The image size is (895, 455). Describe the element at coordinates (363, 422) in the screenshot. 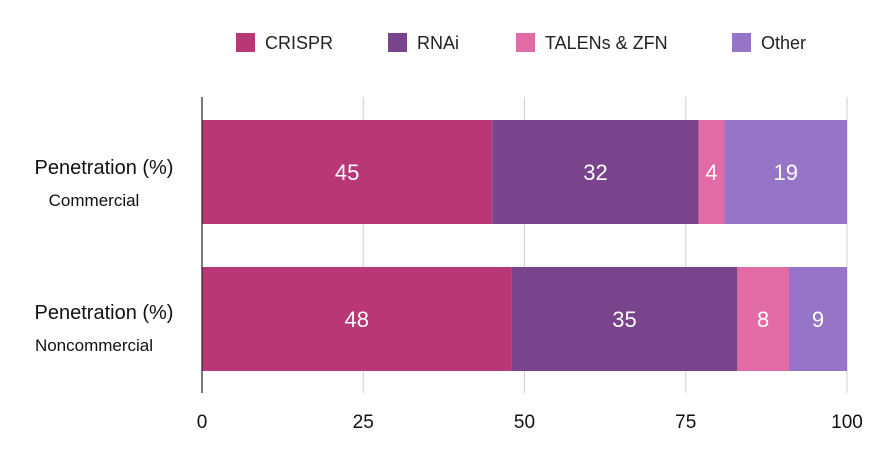

I see `x-tick-label: 25` at that location.